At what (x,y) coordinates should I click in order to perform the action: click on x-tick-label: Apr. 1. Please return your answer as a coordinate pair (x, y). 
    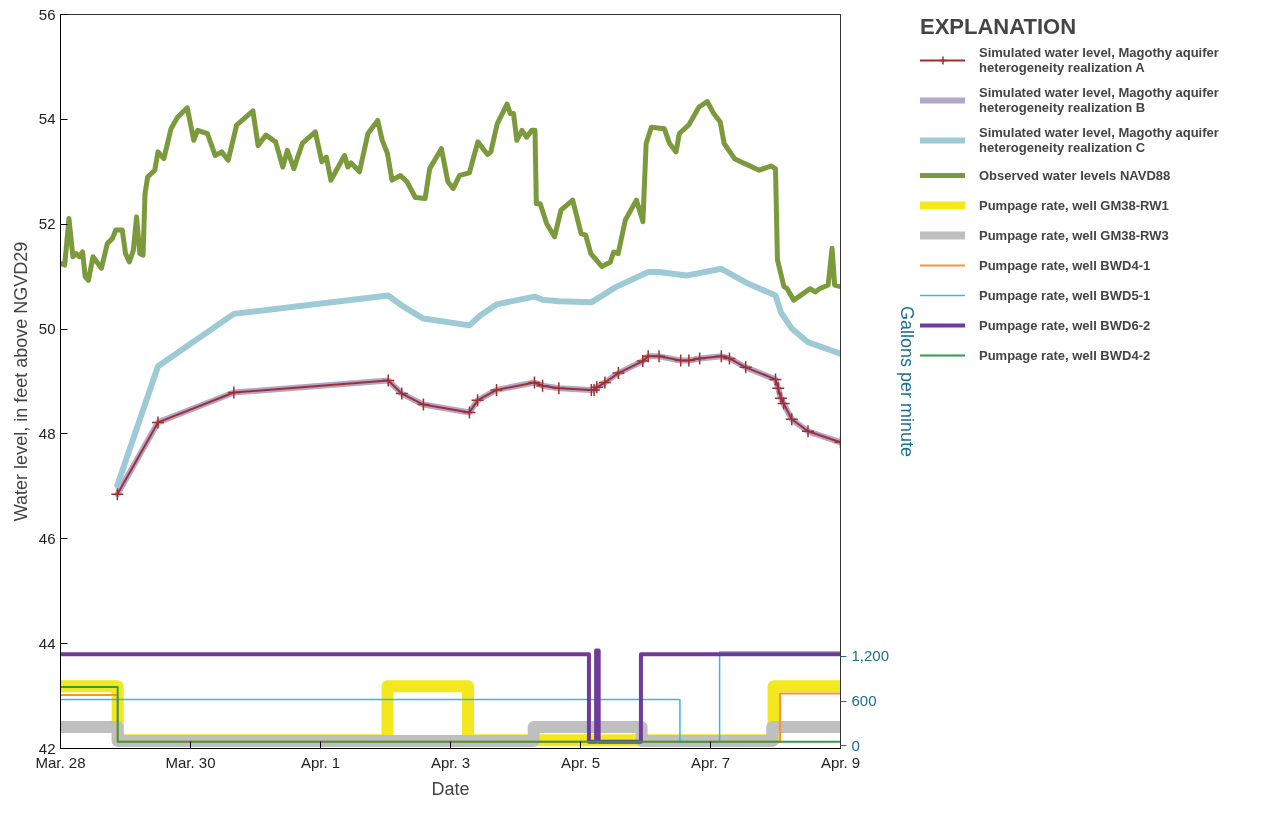
    Looking at the image, I should click on (320, 762).